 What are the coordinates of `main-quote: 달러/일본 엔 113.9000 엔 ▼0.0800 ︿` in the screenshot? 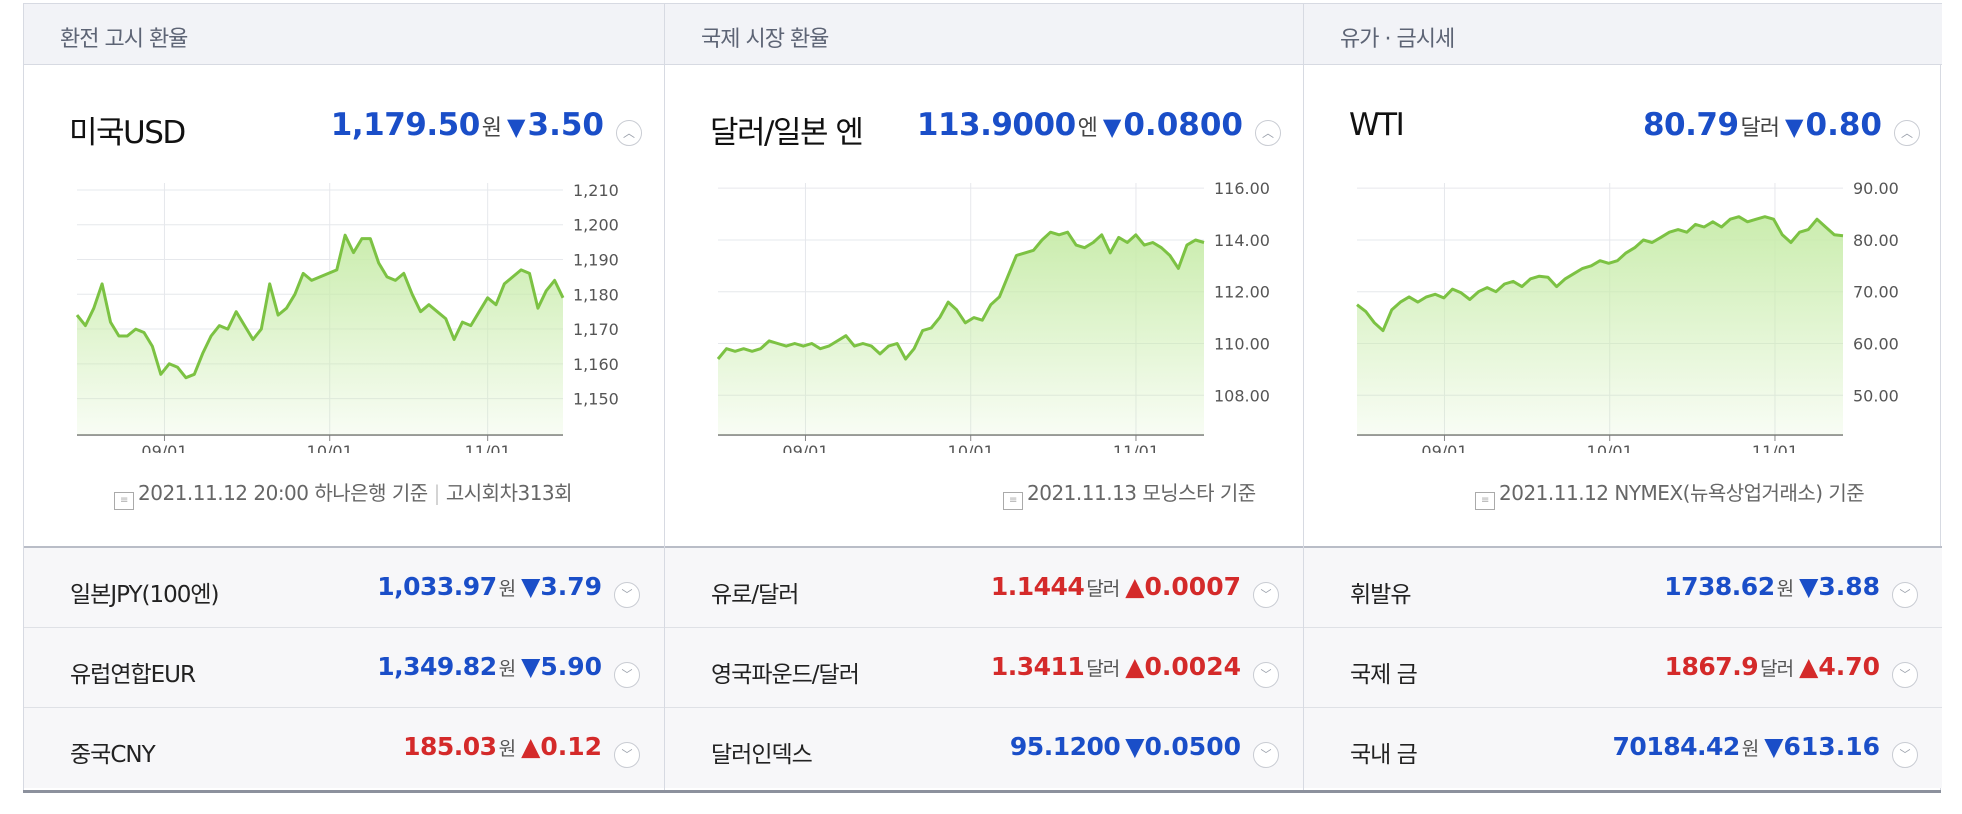 It's located at (984, 129).